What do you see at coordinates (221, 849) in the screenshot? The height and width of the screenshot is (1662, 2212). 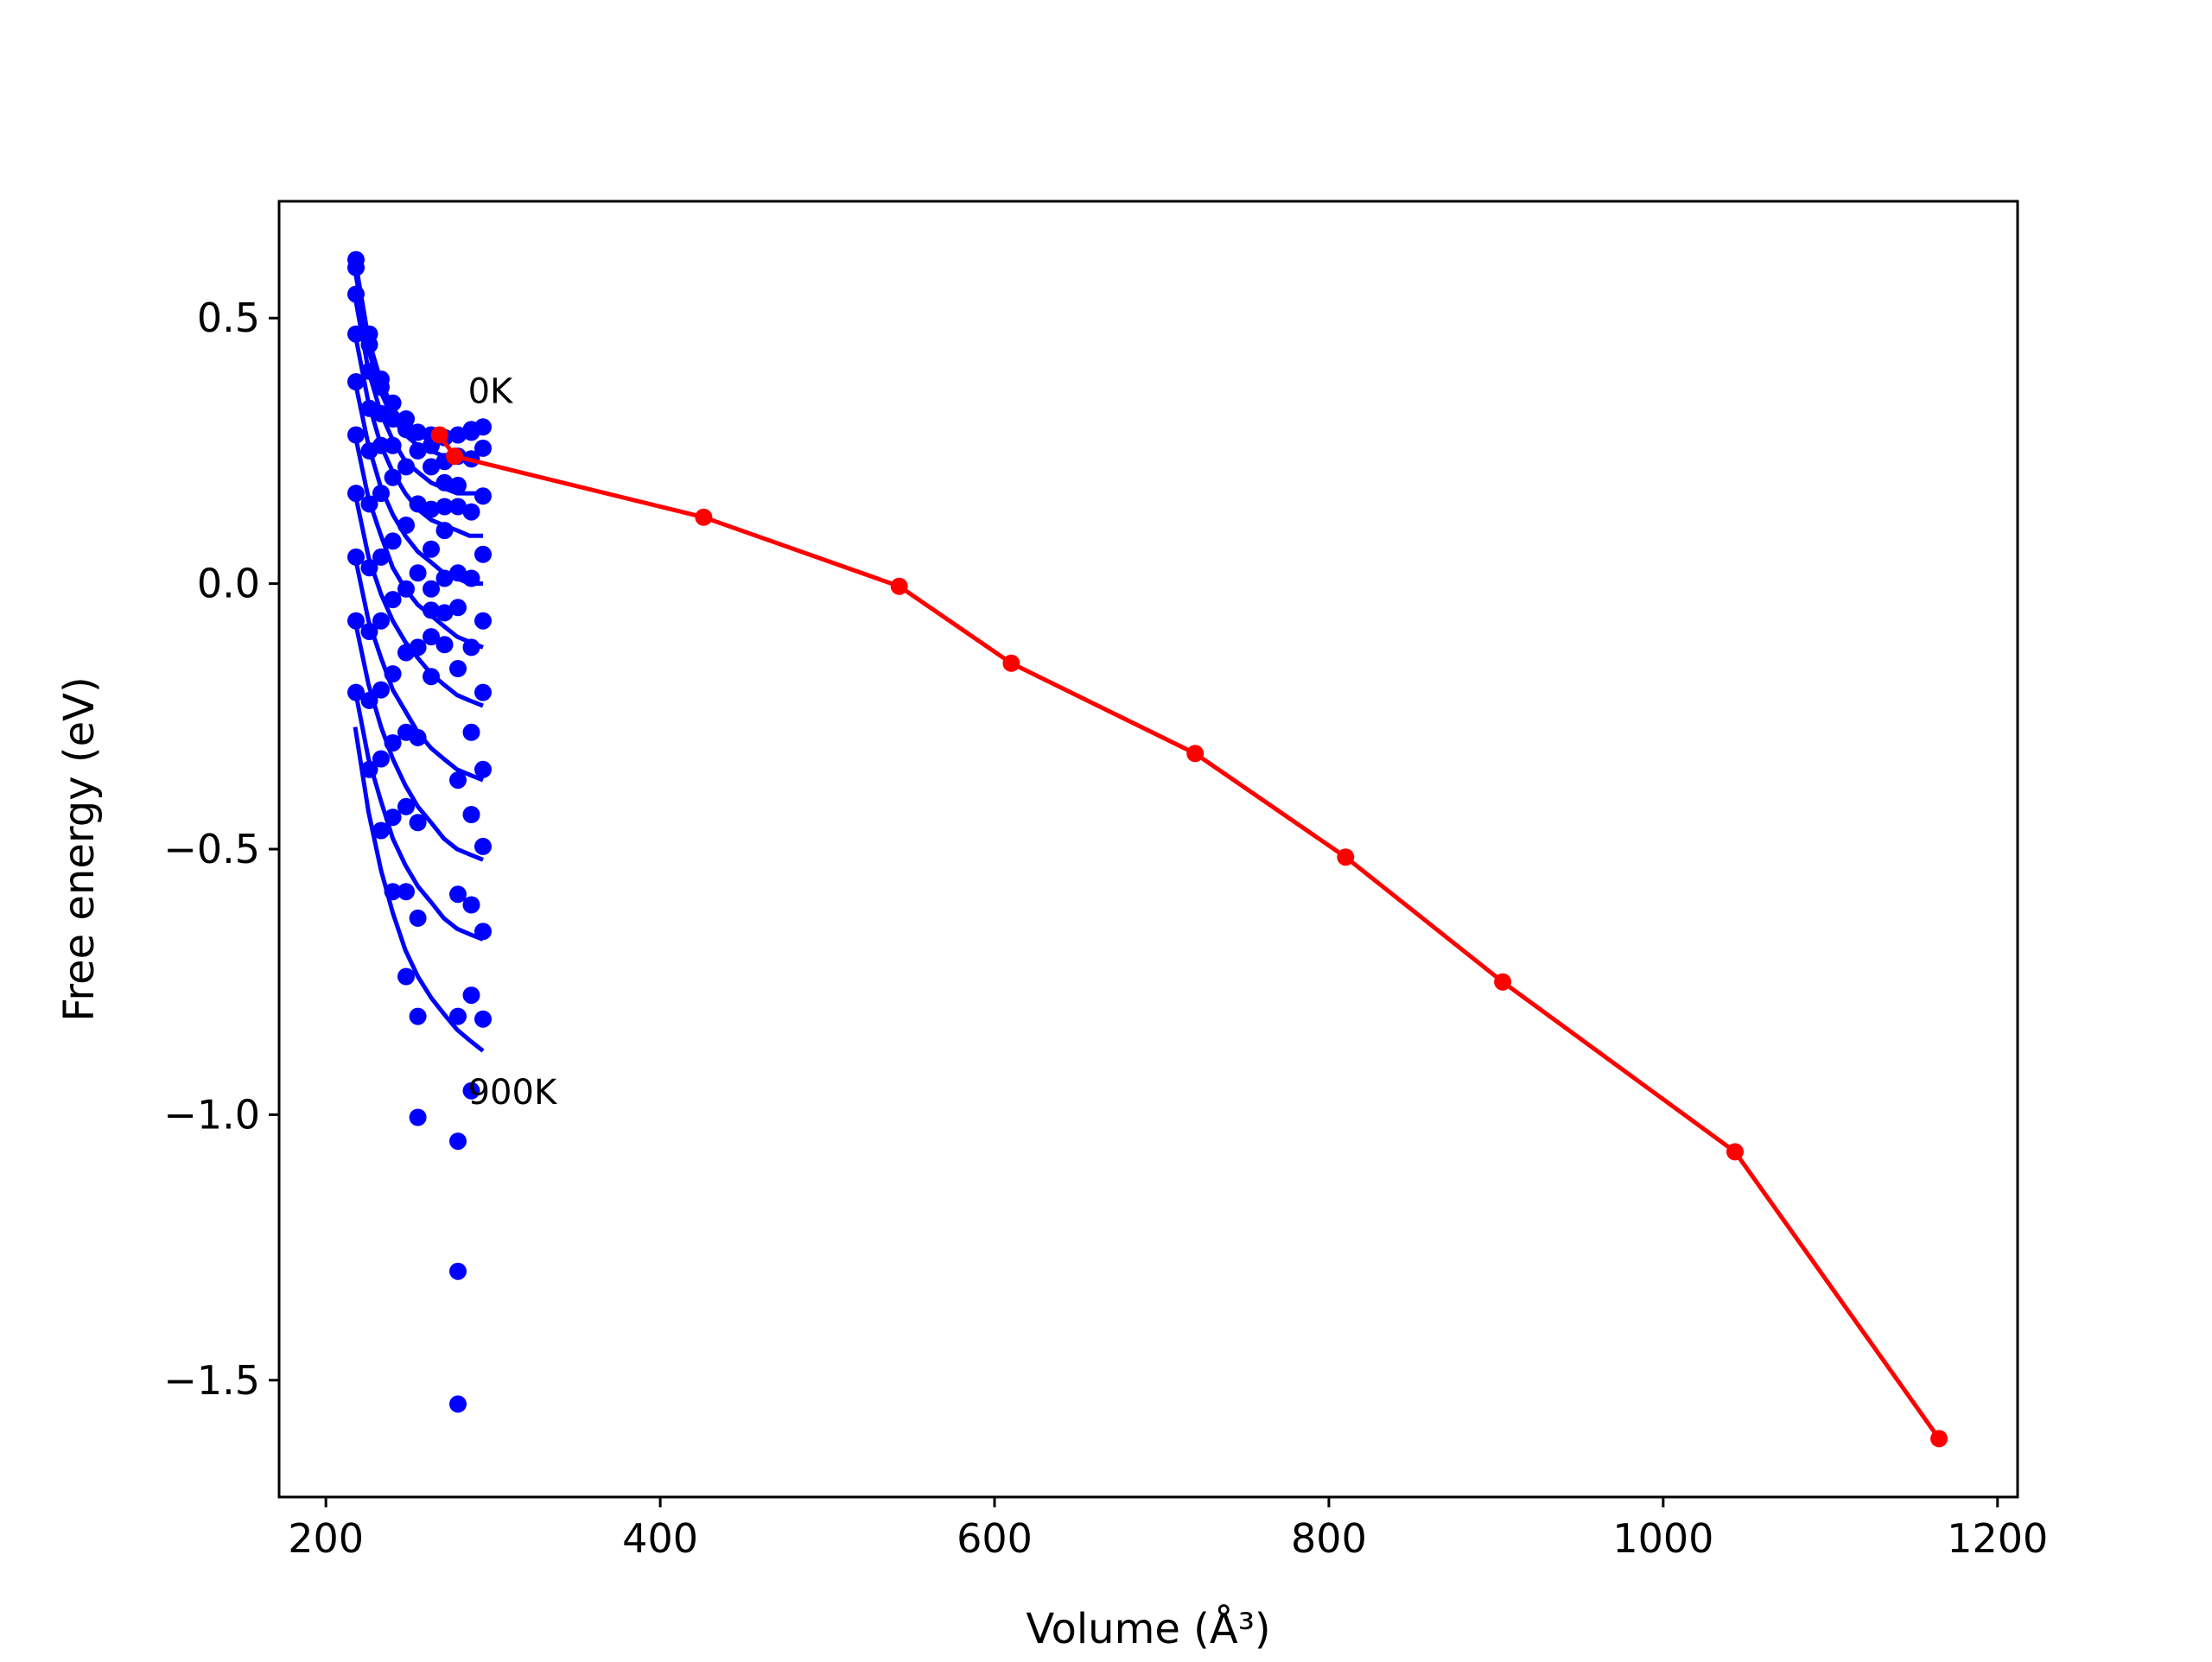 I see `y-axis-ticks: −1.5 −1.0 −0.5 0.0 0.5` at bounding box center [221, 849].